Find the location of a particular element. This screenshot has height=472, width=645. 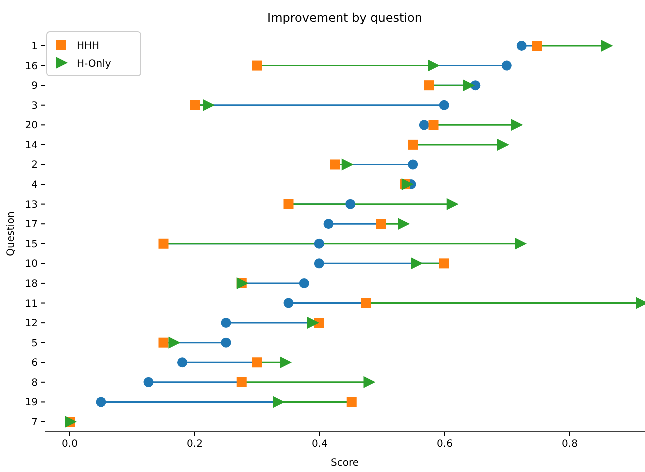

x-axis-title: Score is located at coordinates (345, 463).